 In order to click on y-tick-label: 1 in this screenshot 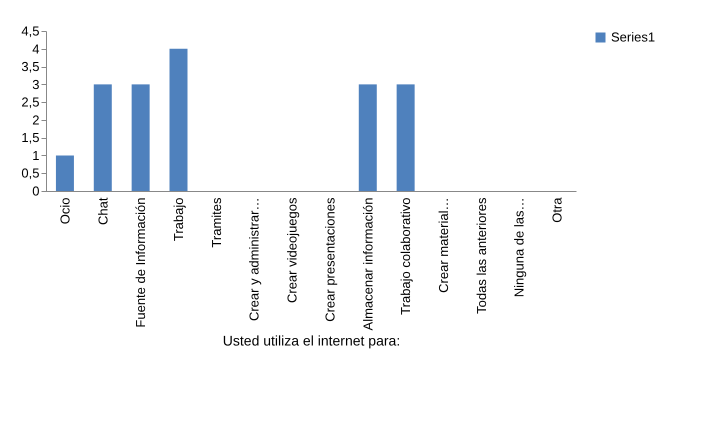, I will do `click(36, 155)`.